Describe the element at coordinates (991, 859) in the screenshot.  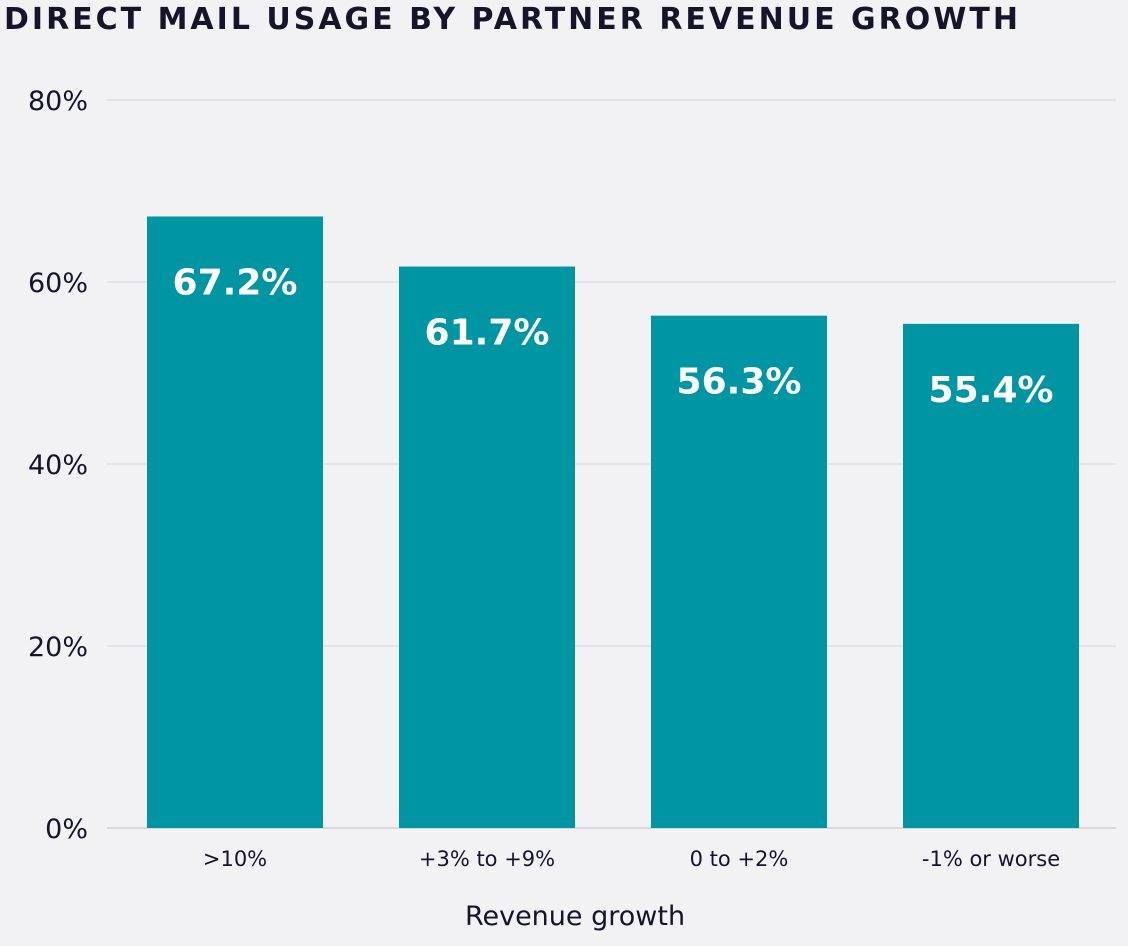
I see `x-tick-label: -1% or worse` at that location.